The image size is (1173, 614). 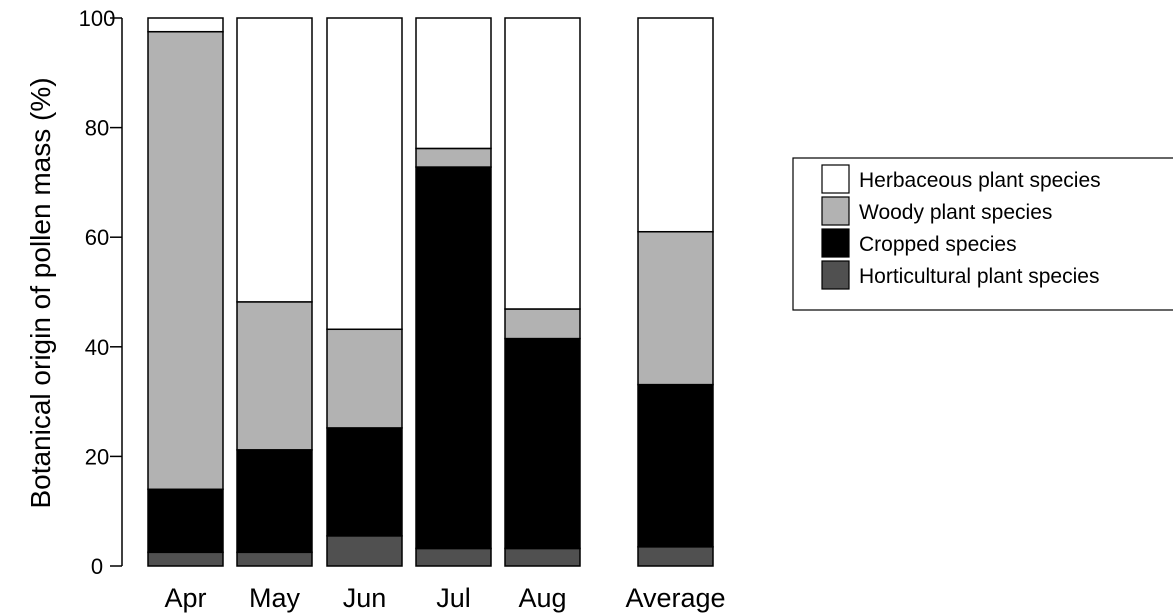 I want to click on x-tick-label: Jul, so click(x=453, y=598).